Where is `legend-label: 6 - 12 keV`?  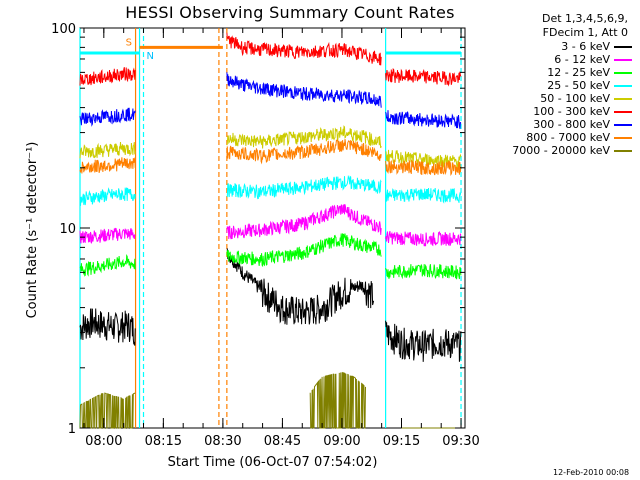 legend-label: 6 - 12 keV is located at coordinates (582, 59).